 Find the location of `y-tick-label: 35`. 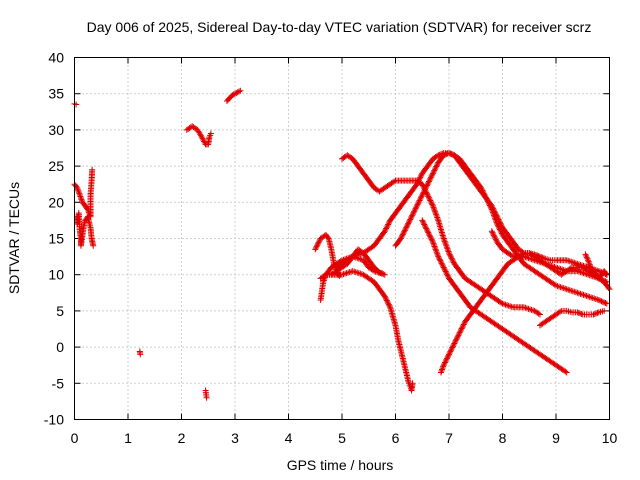

y-tick-label: 35 is located at coordinates (56, 94).